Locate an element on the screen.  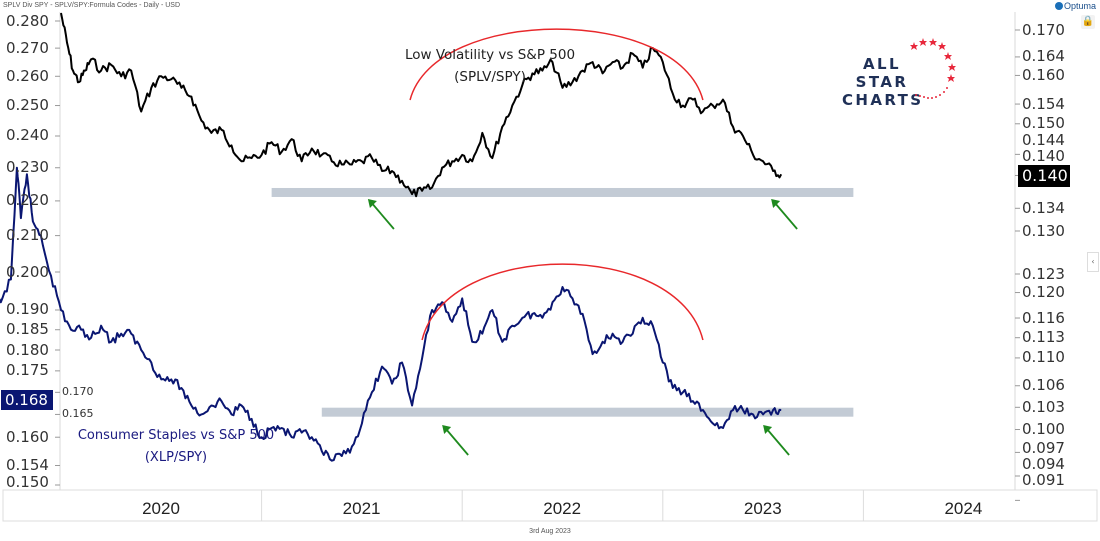
left-tick-label: 0.260 is located at coordinates (27, 75).